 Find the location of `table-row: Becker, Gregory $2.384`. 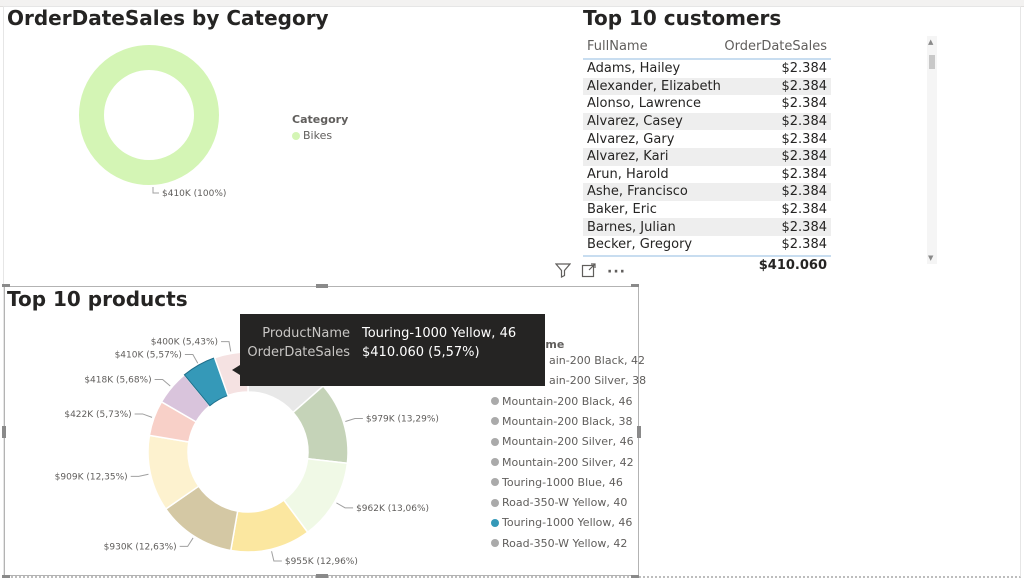

table-row: Becker, Gregory $2.384 is located at coordinates (707, 245).